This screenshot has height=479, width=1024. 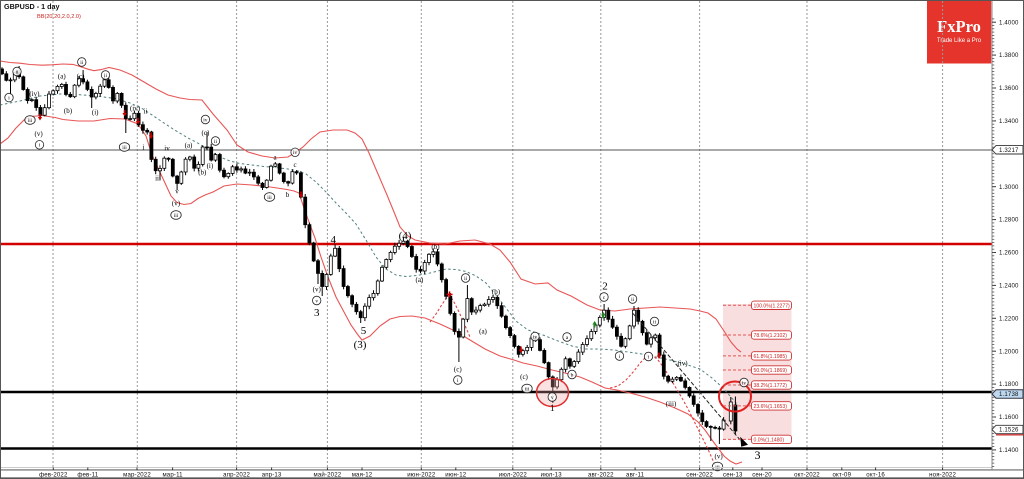 I want to click on svg-text: фев-2022, so click(x=53, y=475).